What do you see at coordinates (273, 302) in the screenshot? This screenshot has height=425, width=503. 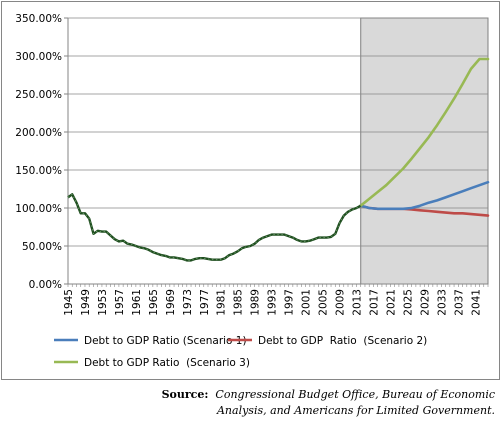 I see `x-tick-label: 1993` at bounding box center [273, 302].